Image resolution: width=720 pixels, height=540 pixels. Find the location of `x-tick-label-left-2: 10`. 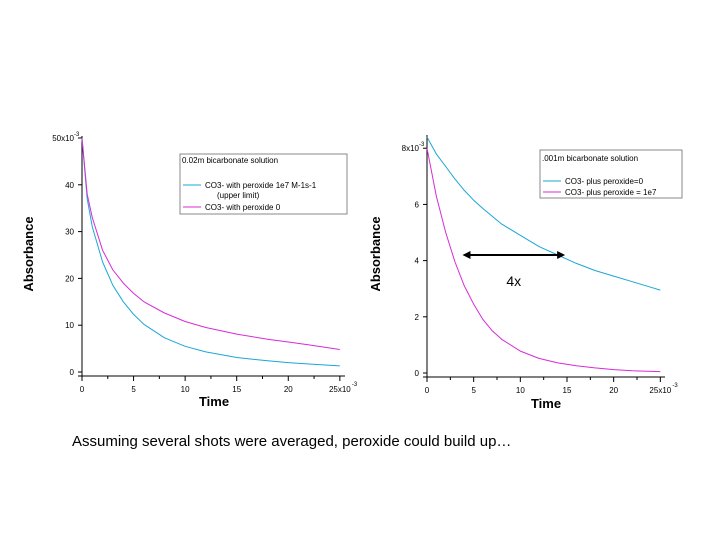

x-tick-label-left-2: 10 is located at coordinates (185, 389).